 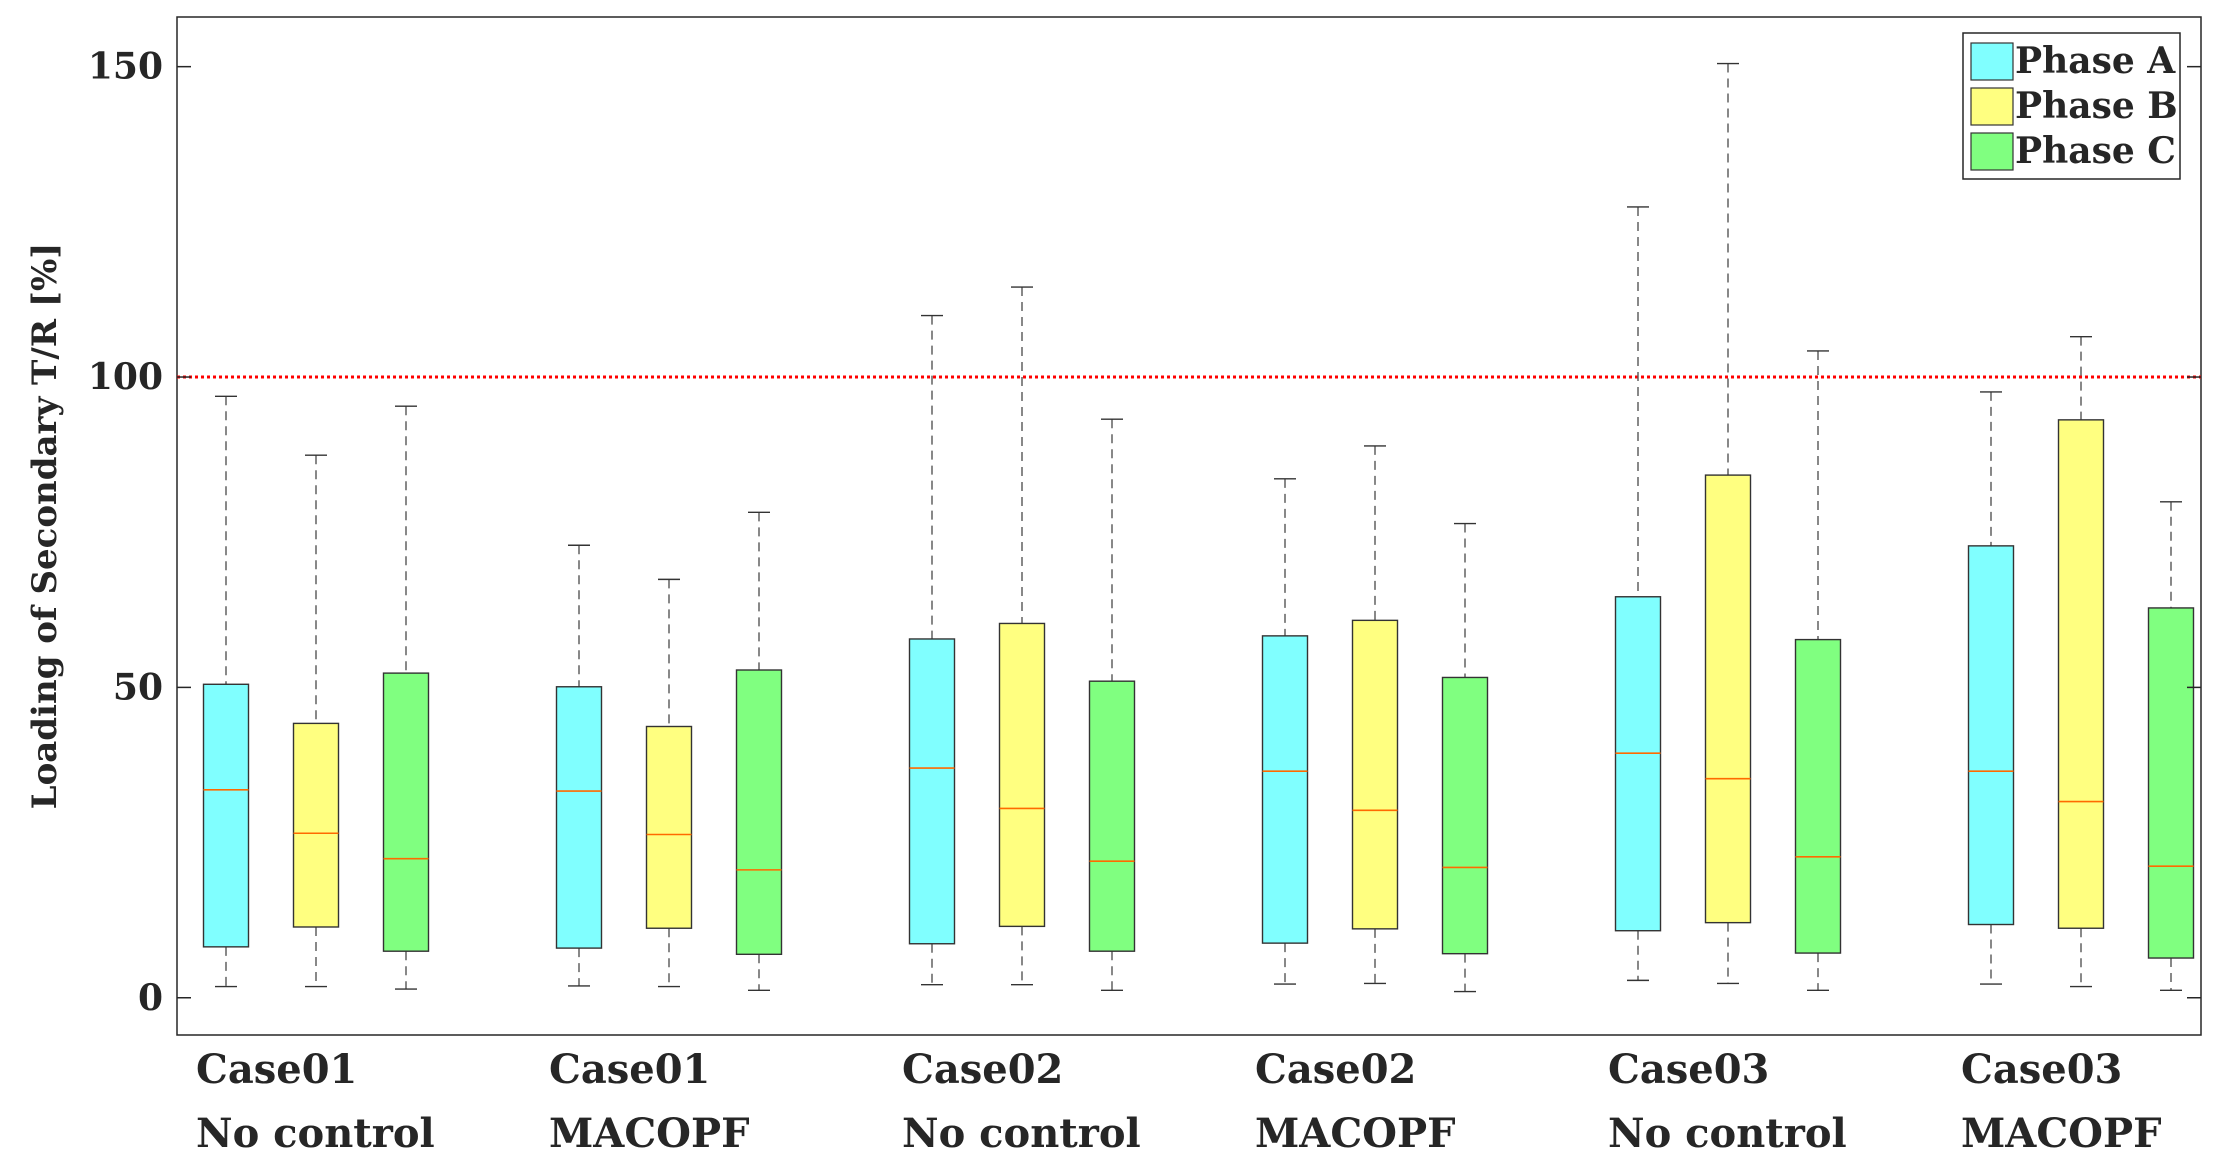 I want to click on box-g1-phase-a, so click(x=226, y=815).